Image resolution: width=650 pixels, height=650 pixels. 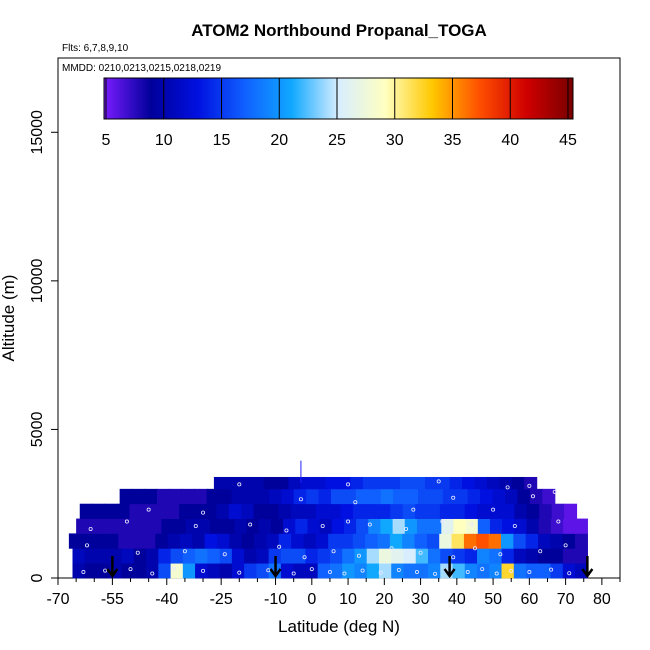 I want to click on x-tick-label: 0, so click(x=311, y=599).